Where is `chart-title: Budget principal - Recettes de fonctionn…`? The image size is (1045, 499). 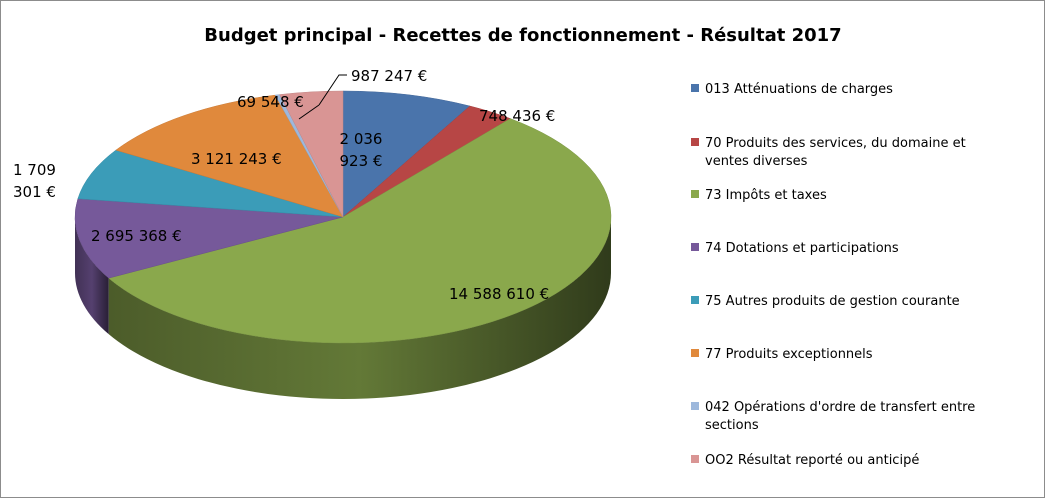 chart-title: Budget principal - Recettes de fonctionn… is located at coordinates (522, 35).